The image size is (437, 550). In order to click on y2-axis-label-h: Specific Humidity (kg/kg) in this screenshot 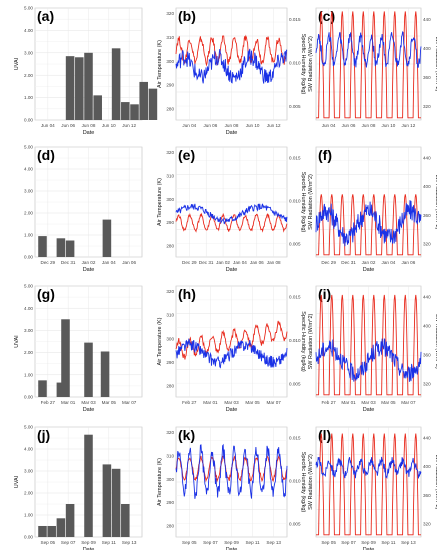, I will do `click(303, 341)`.